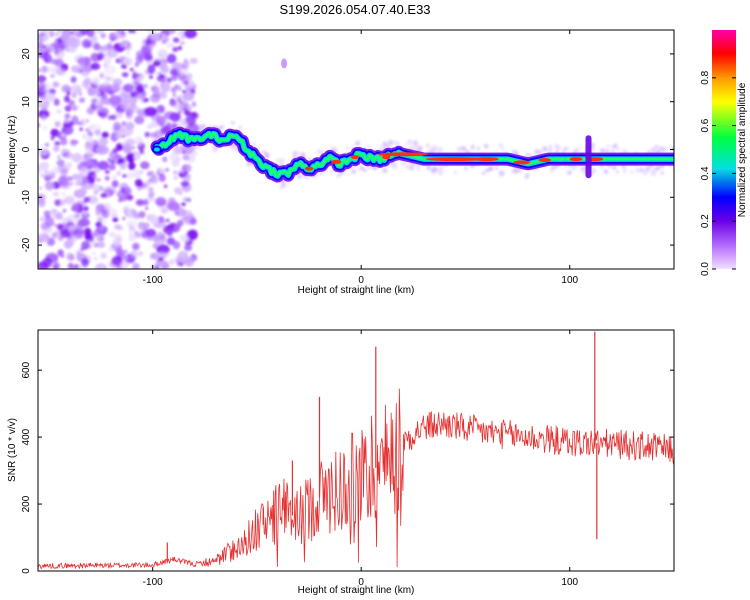  Describe the element at coordinates (26, 244) in the screenshot. I see `y-tick-label: -20` at that location.